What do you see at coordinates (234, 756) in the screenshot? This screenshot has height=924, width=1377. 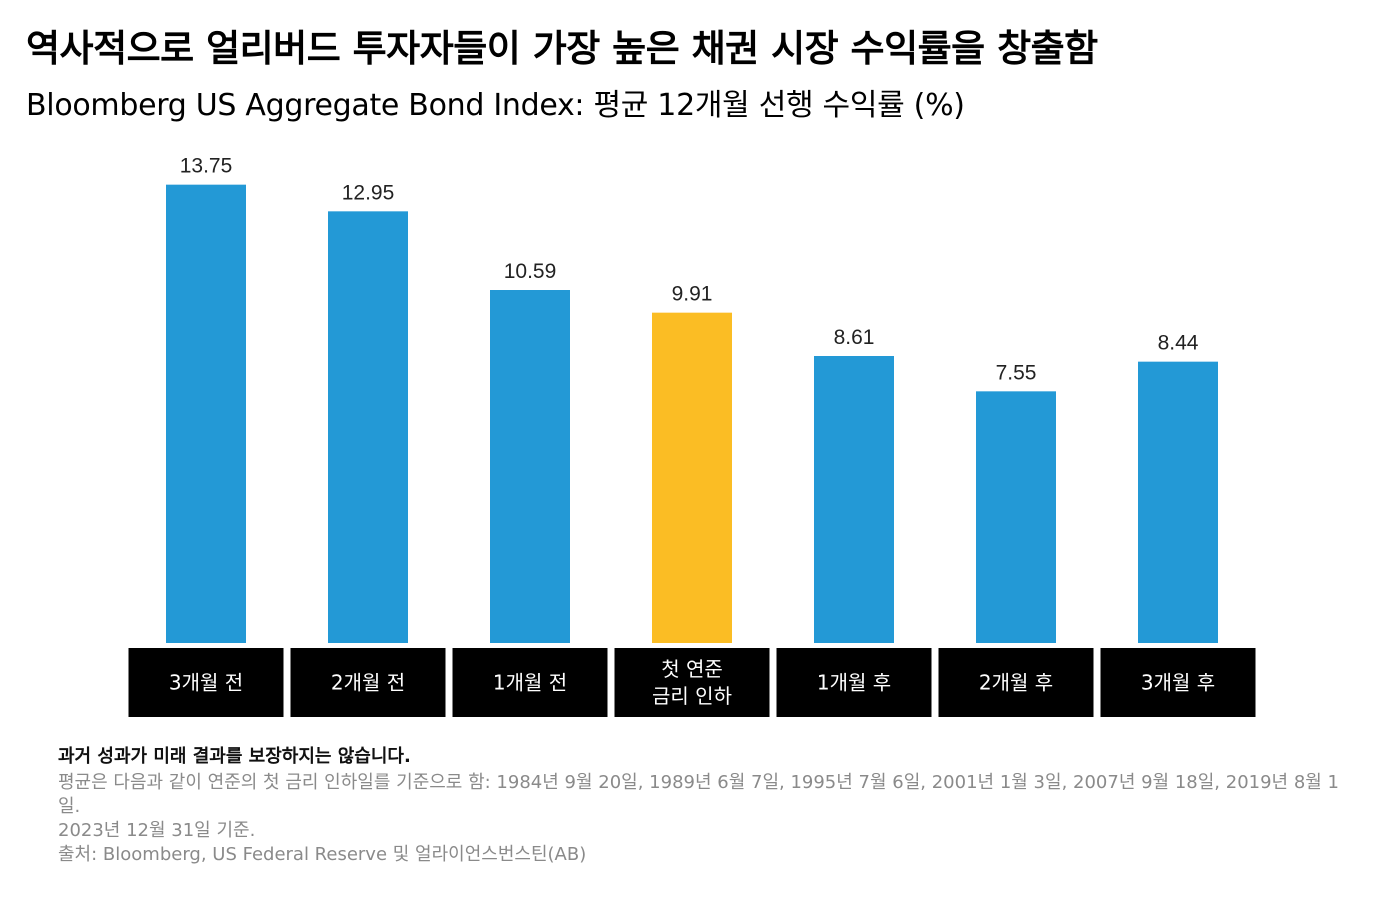 I see `disclaimer-text: 과거 성과가 미래 결과를 보장하지는 않습니다.` at bounding box center [234, 756].